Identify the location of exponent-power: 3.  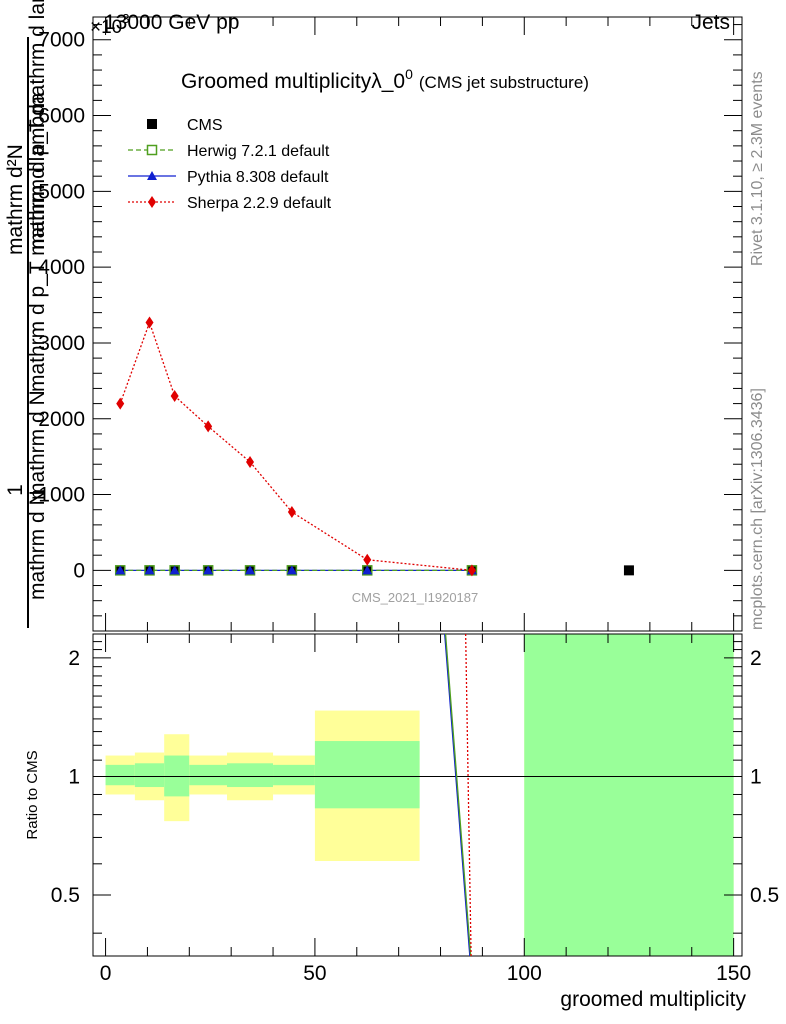
(125, 18).